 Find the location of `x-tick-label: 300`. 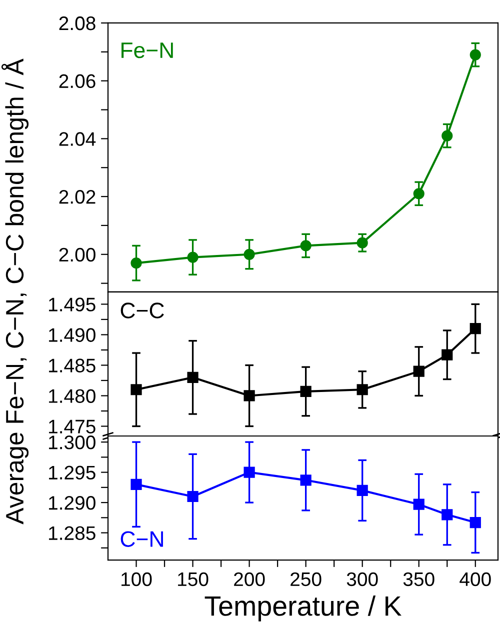

x-tick-label: 300 is located at coordinates (362, 579).